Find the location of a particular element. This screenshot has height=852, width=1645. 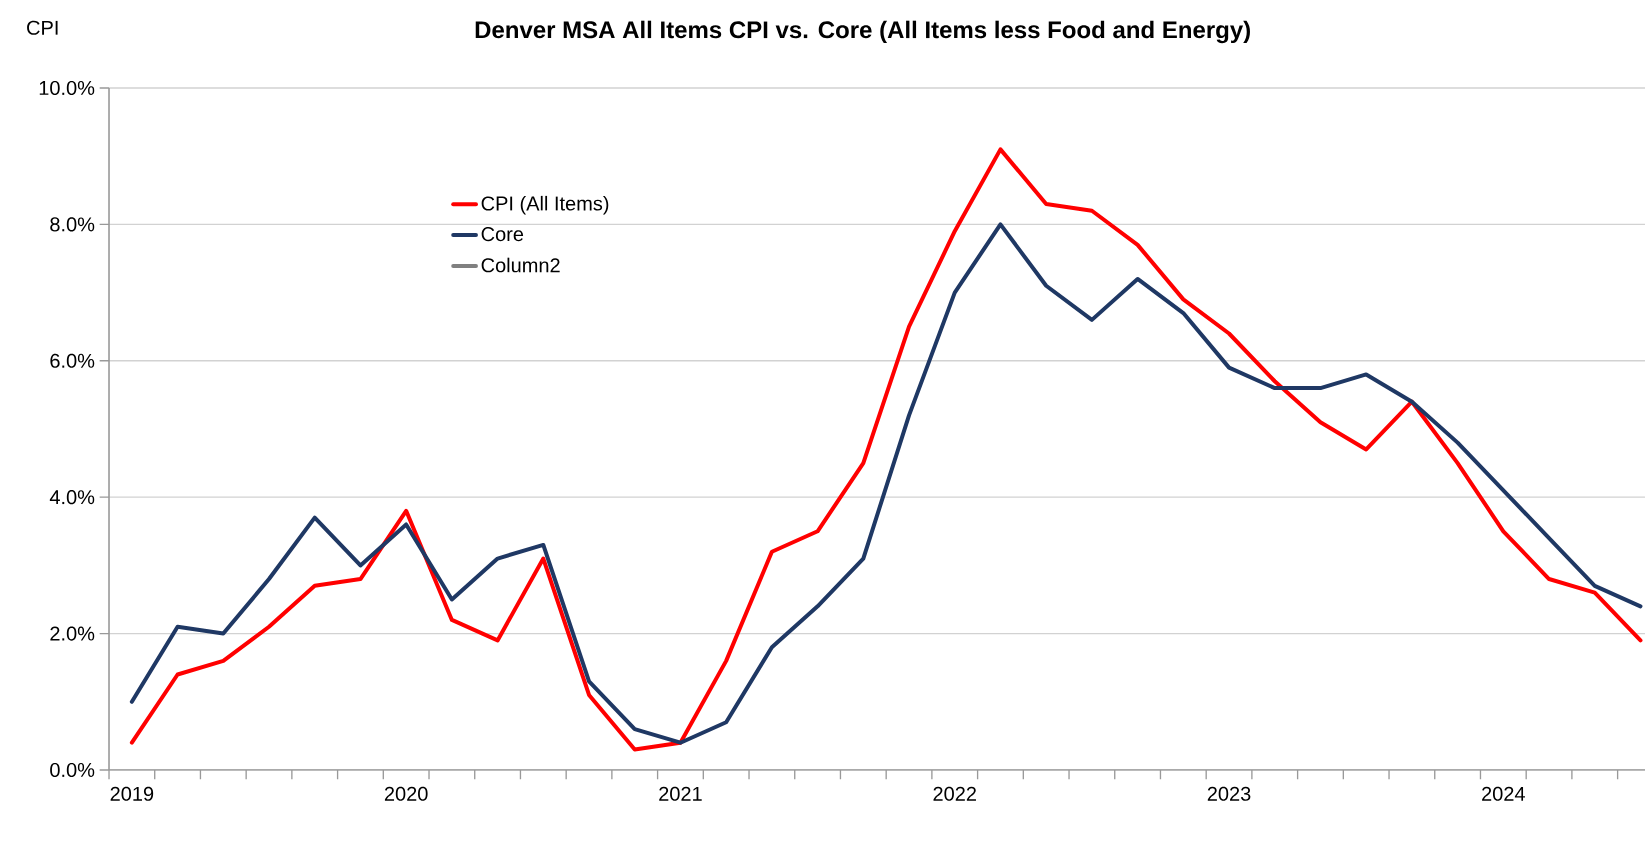

legend-label: Core is located at coordinates (502, 234).